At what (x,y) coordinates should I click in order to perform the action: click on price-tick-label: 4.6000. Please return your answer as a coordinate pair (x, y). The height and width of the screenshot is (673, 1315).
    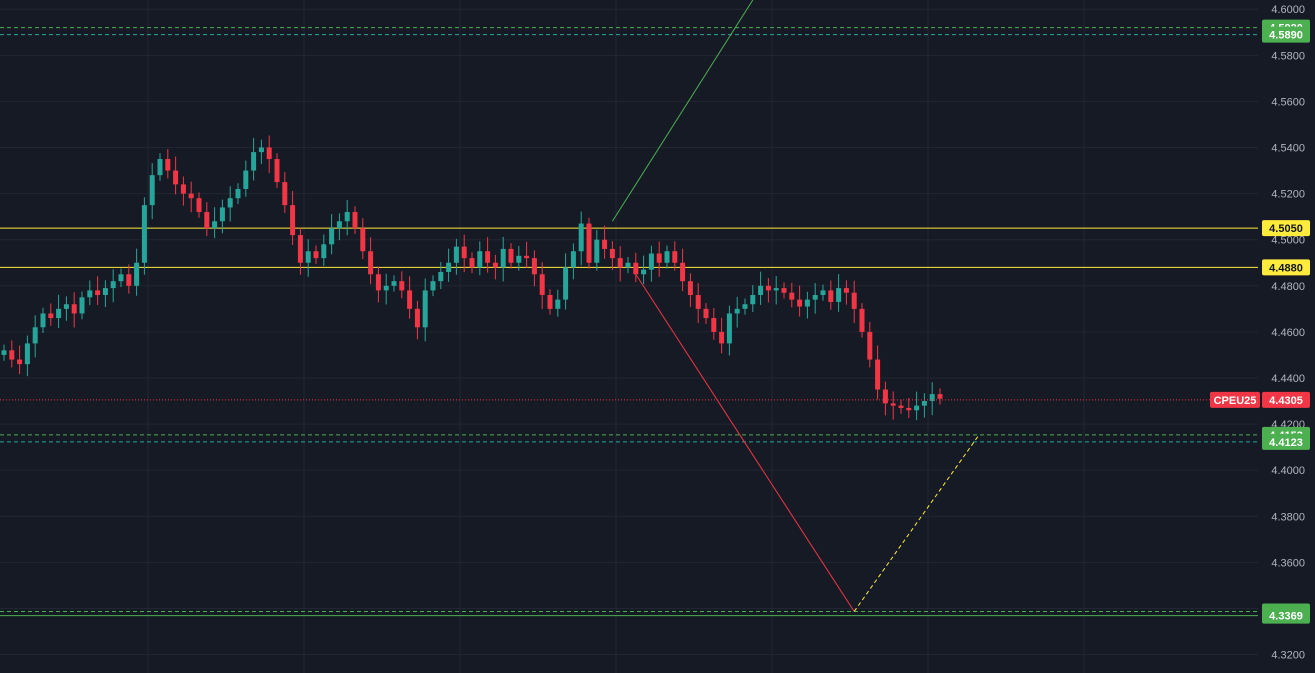
    Looking at the image, I should click on (1288, 10).